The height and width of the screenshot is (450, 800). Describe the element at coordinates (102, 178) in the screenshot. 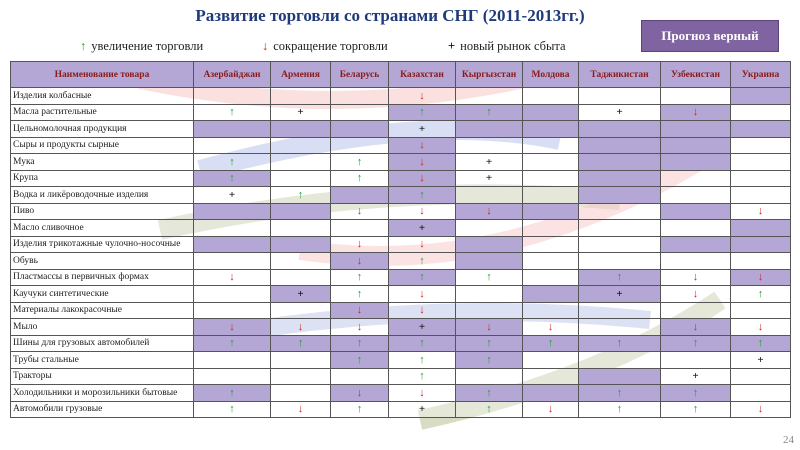

I see `product-name: Крупа` at that location.